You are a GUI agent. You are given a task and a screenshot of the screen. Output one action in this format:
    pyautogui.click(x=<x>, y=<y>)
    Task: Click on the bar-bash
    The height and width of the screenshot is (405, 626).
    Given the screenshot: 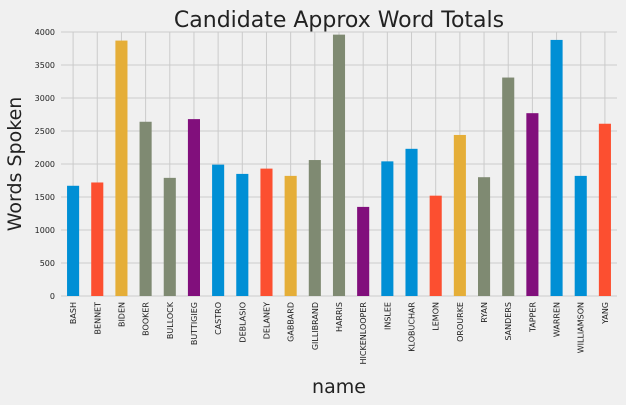 What is the action you would take?
    pyautogui.click(x=73, y=240)
    